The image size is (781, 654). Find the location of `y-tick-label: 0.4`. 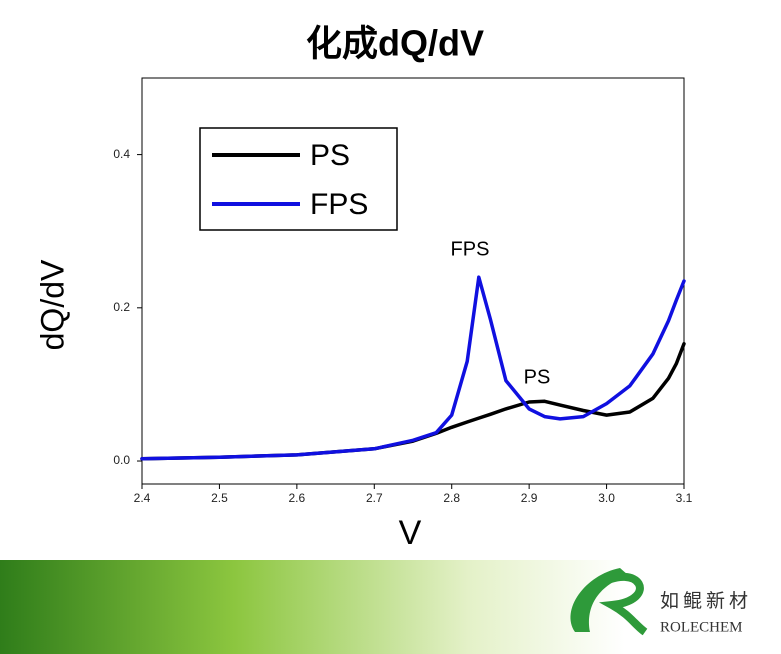

y-tick-label: 0.4 is located at coordinates (121, 154).